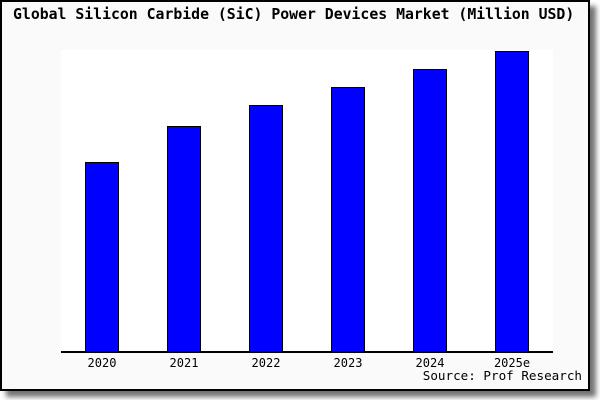 The width and height of the screenshot is (600, 400). I want to click on x-tick-label: 2022, so click(266, 363).